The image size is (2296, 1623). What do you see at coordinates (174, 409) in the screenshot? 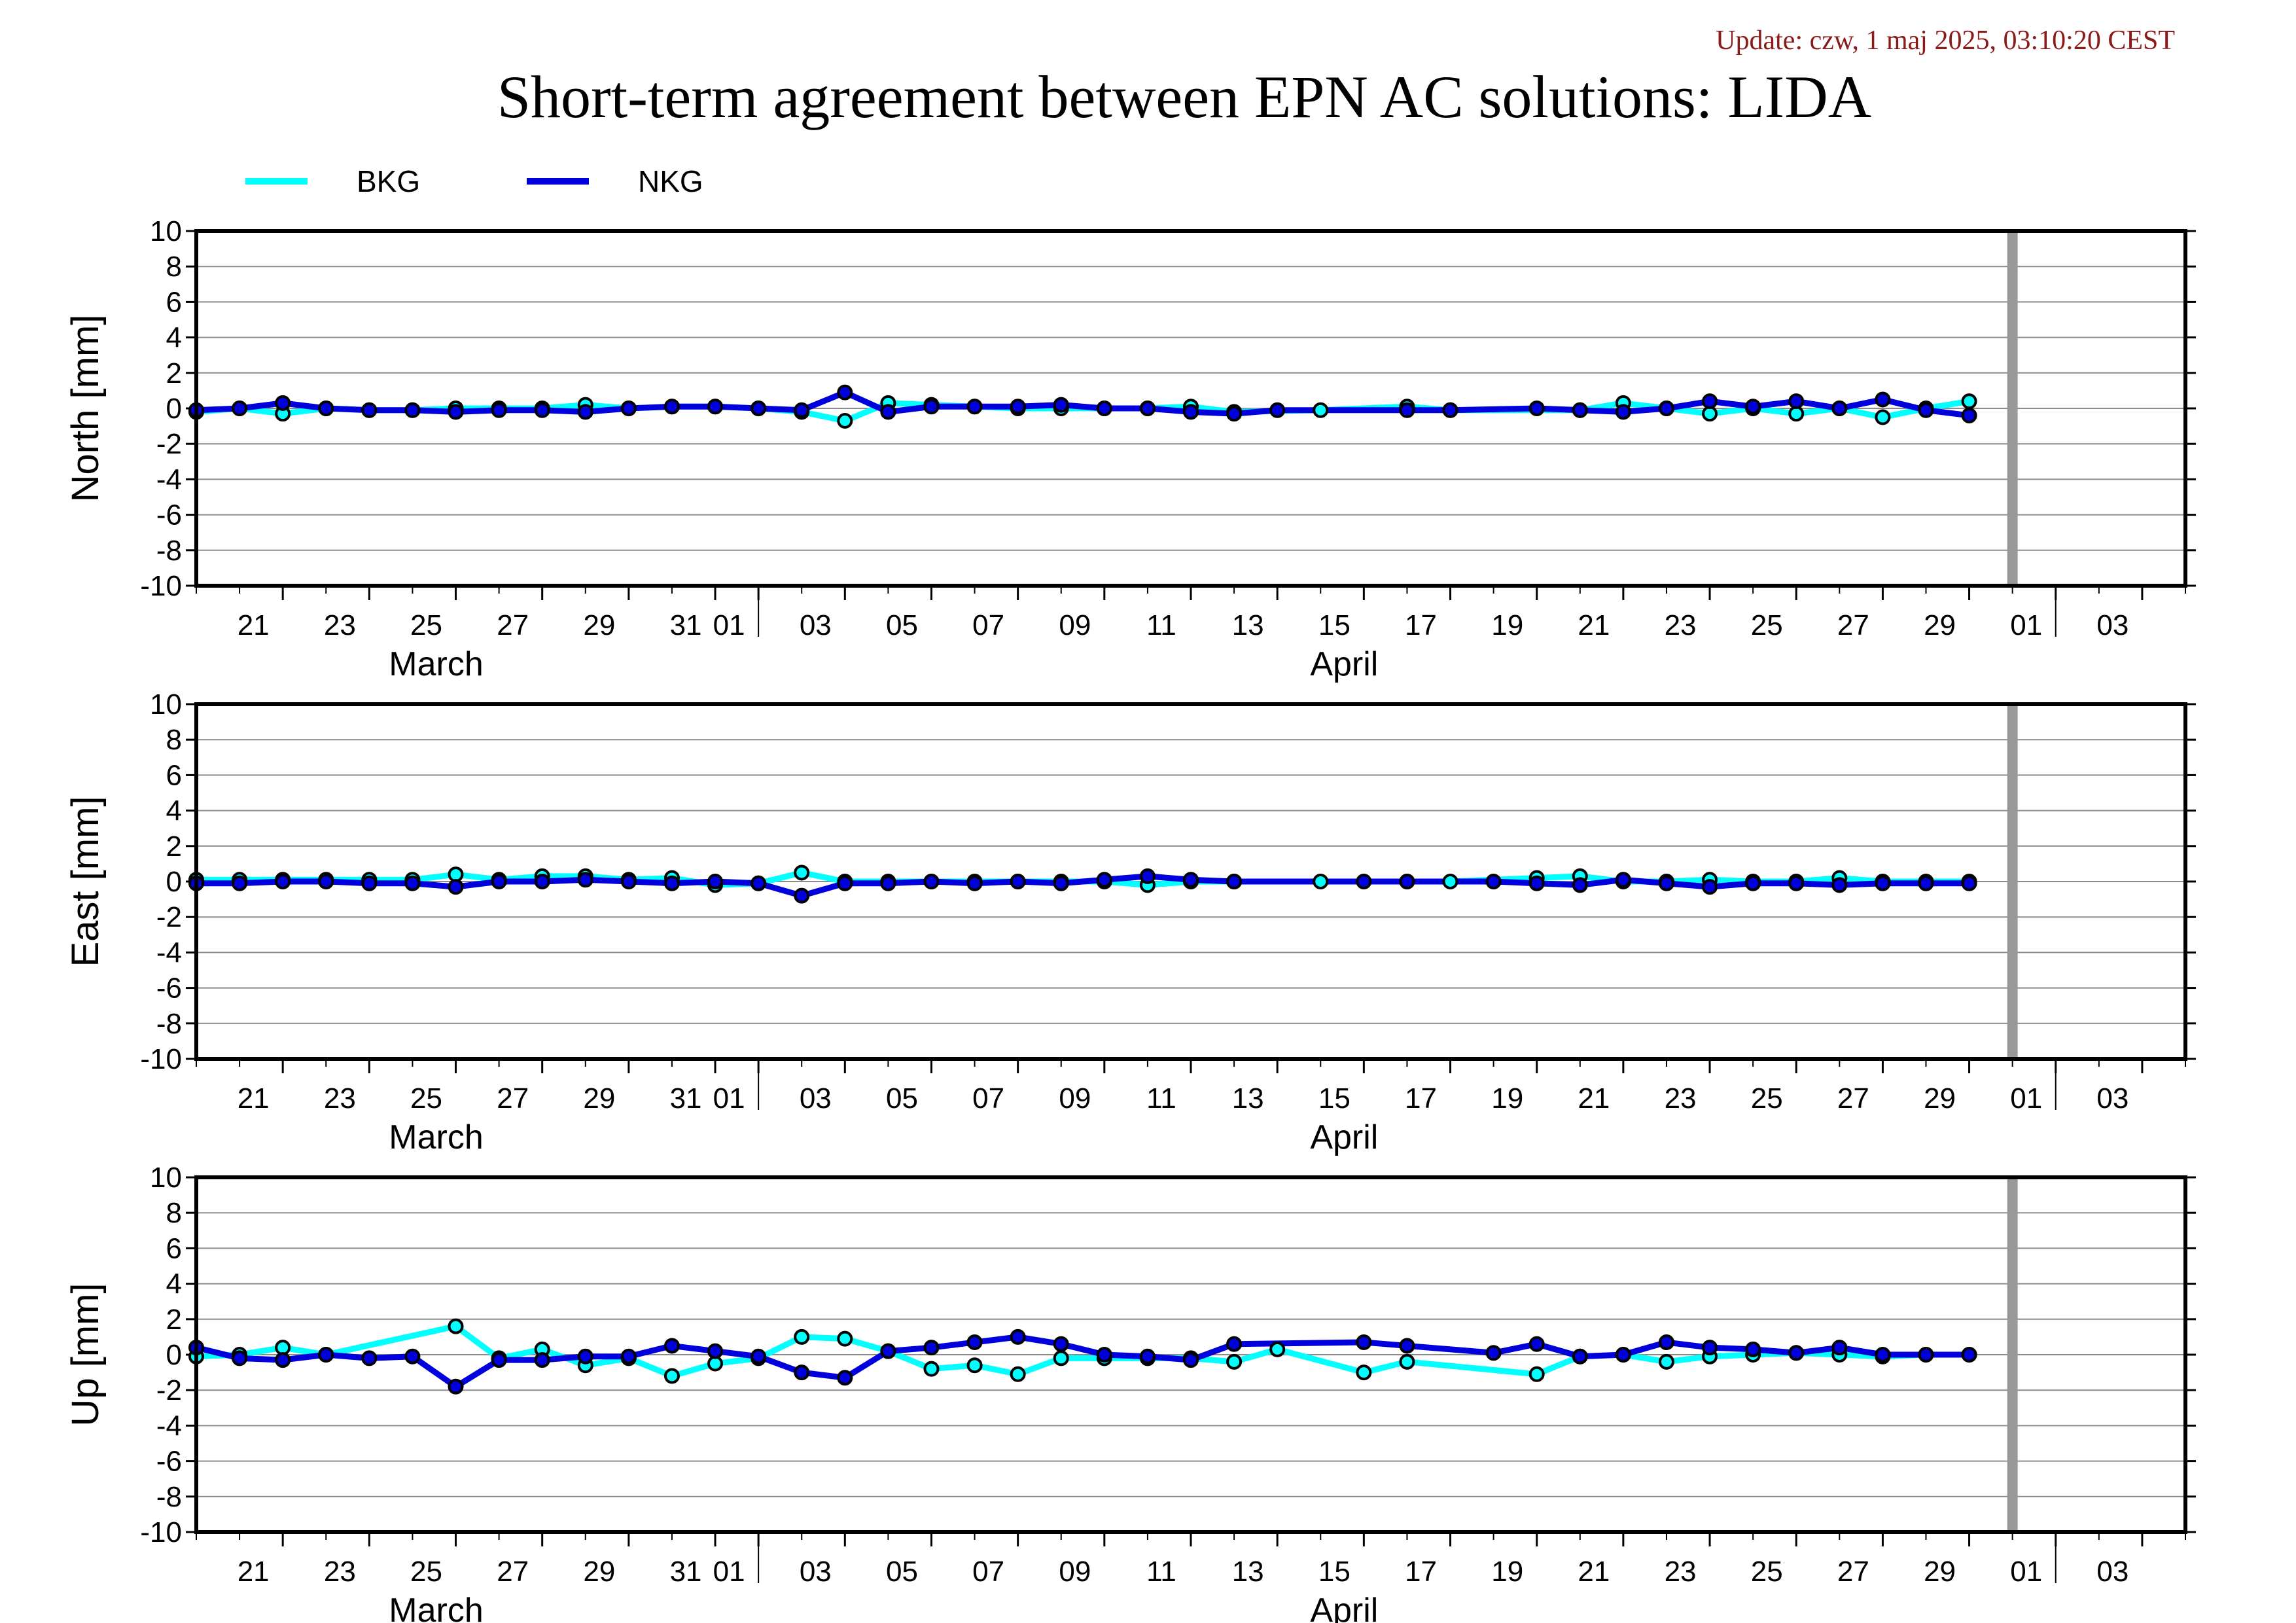
I see `y-tick-label: 0` at bounding box center [174, 409].